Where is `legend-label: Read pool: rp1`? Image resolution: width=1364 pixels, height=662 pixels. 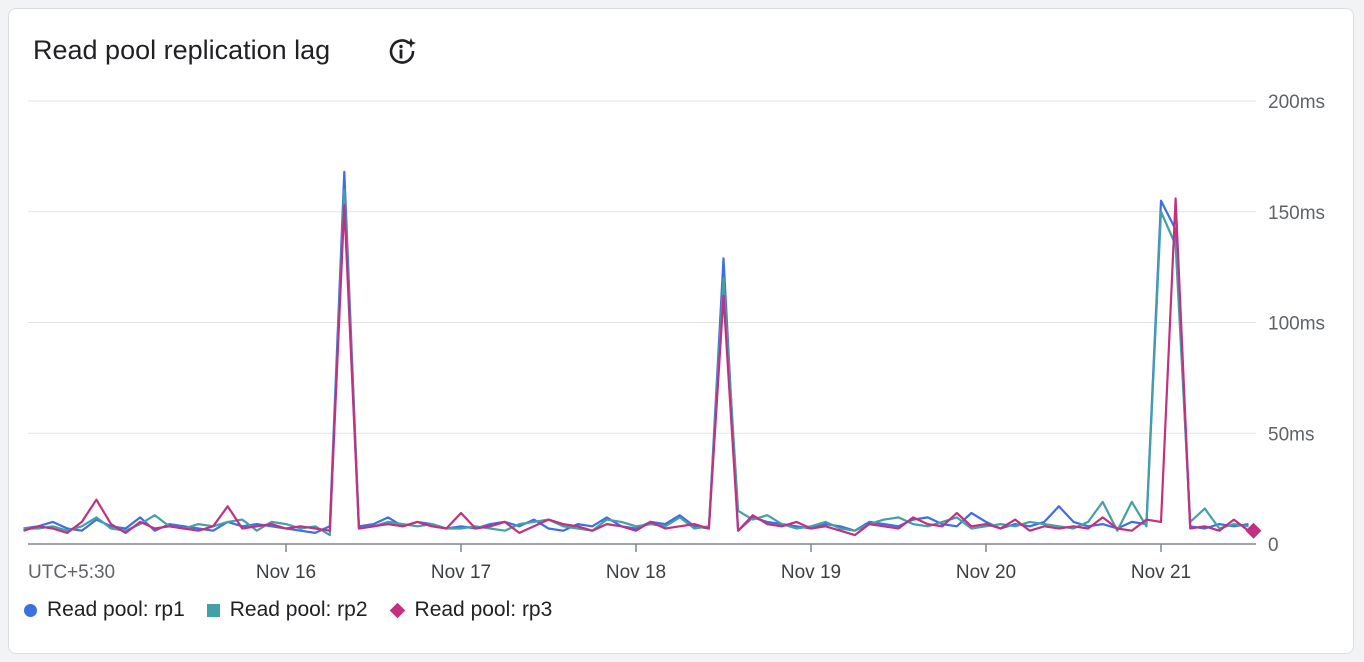 legend-label: Read pool: rp1 is located at coordinates (116, 609).